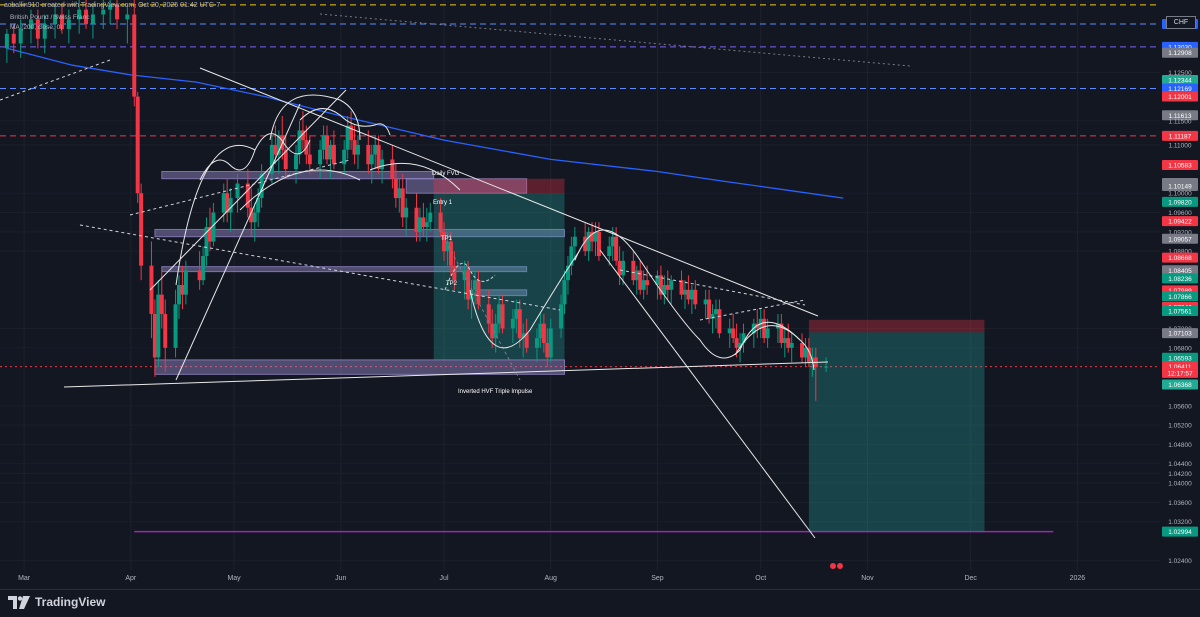  What do you see at coordinates (1179, 367) in the screenshot?
I see `price-axis-label: 1.06411` at bounding box center [1179, 367].